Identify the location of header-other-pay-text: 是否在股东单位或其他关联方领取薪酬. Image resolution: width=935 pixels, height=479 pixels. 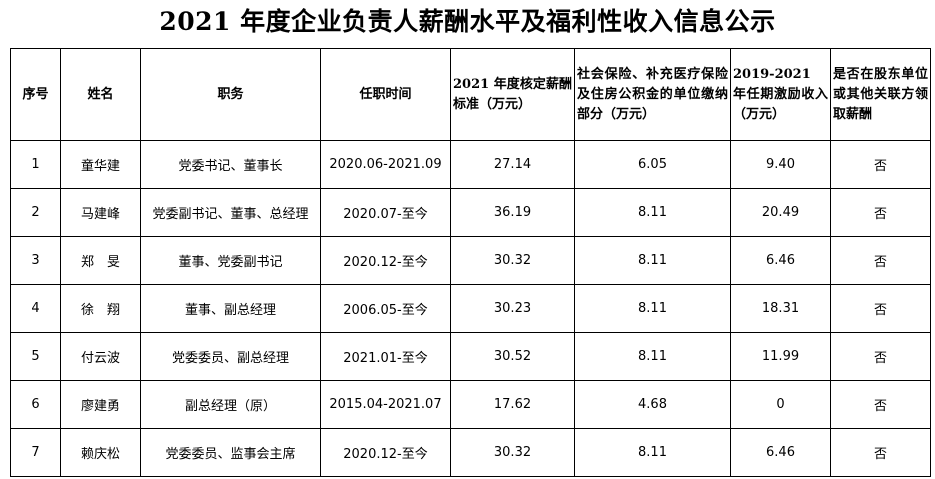
(880, 94).